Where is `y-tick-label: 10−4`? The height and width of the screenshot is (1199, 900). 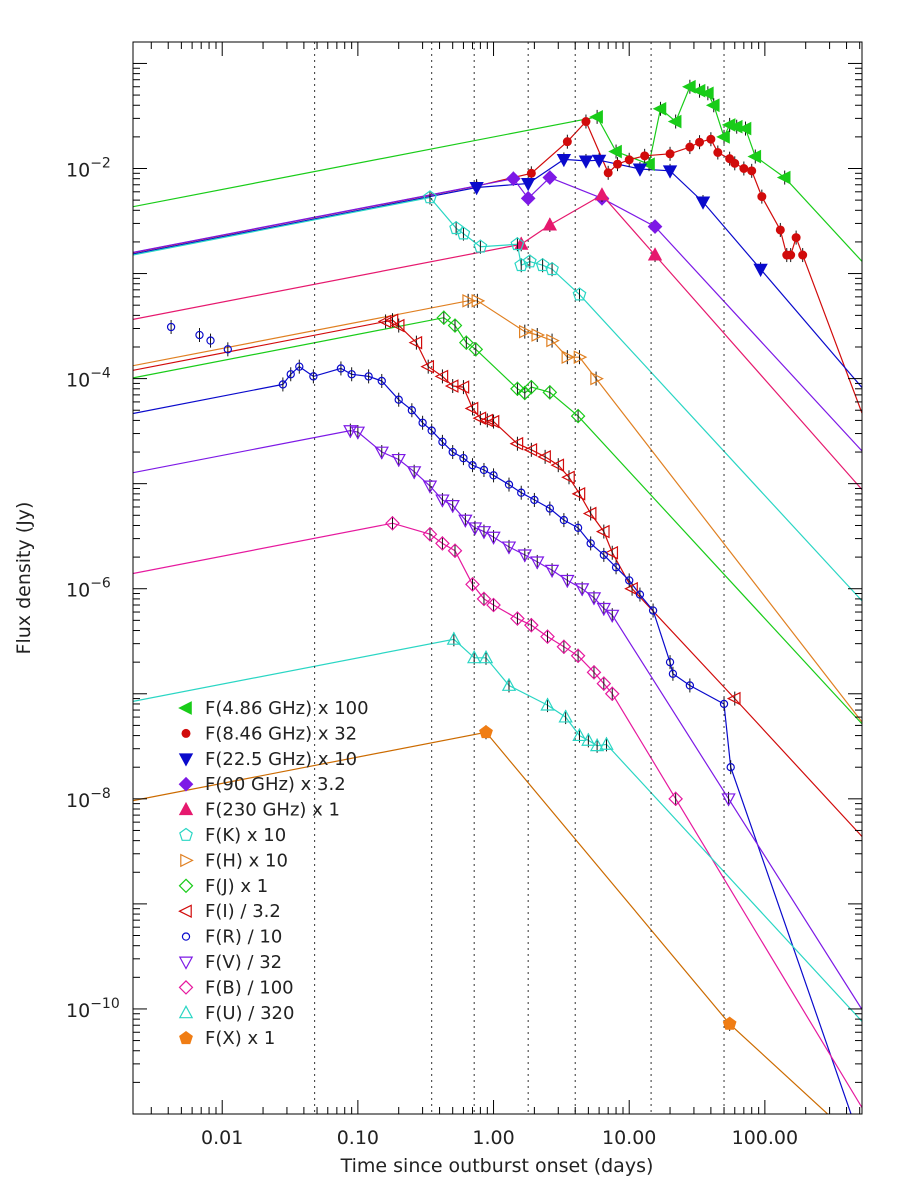 y-tick-label: 10−4 is located at coordinates (88, 379).